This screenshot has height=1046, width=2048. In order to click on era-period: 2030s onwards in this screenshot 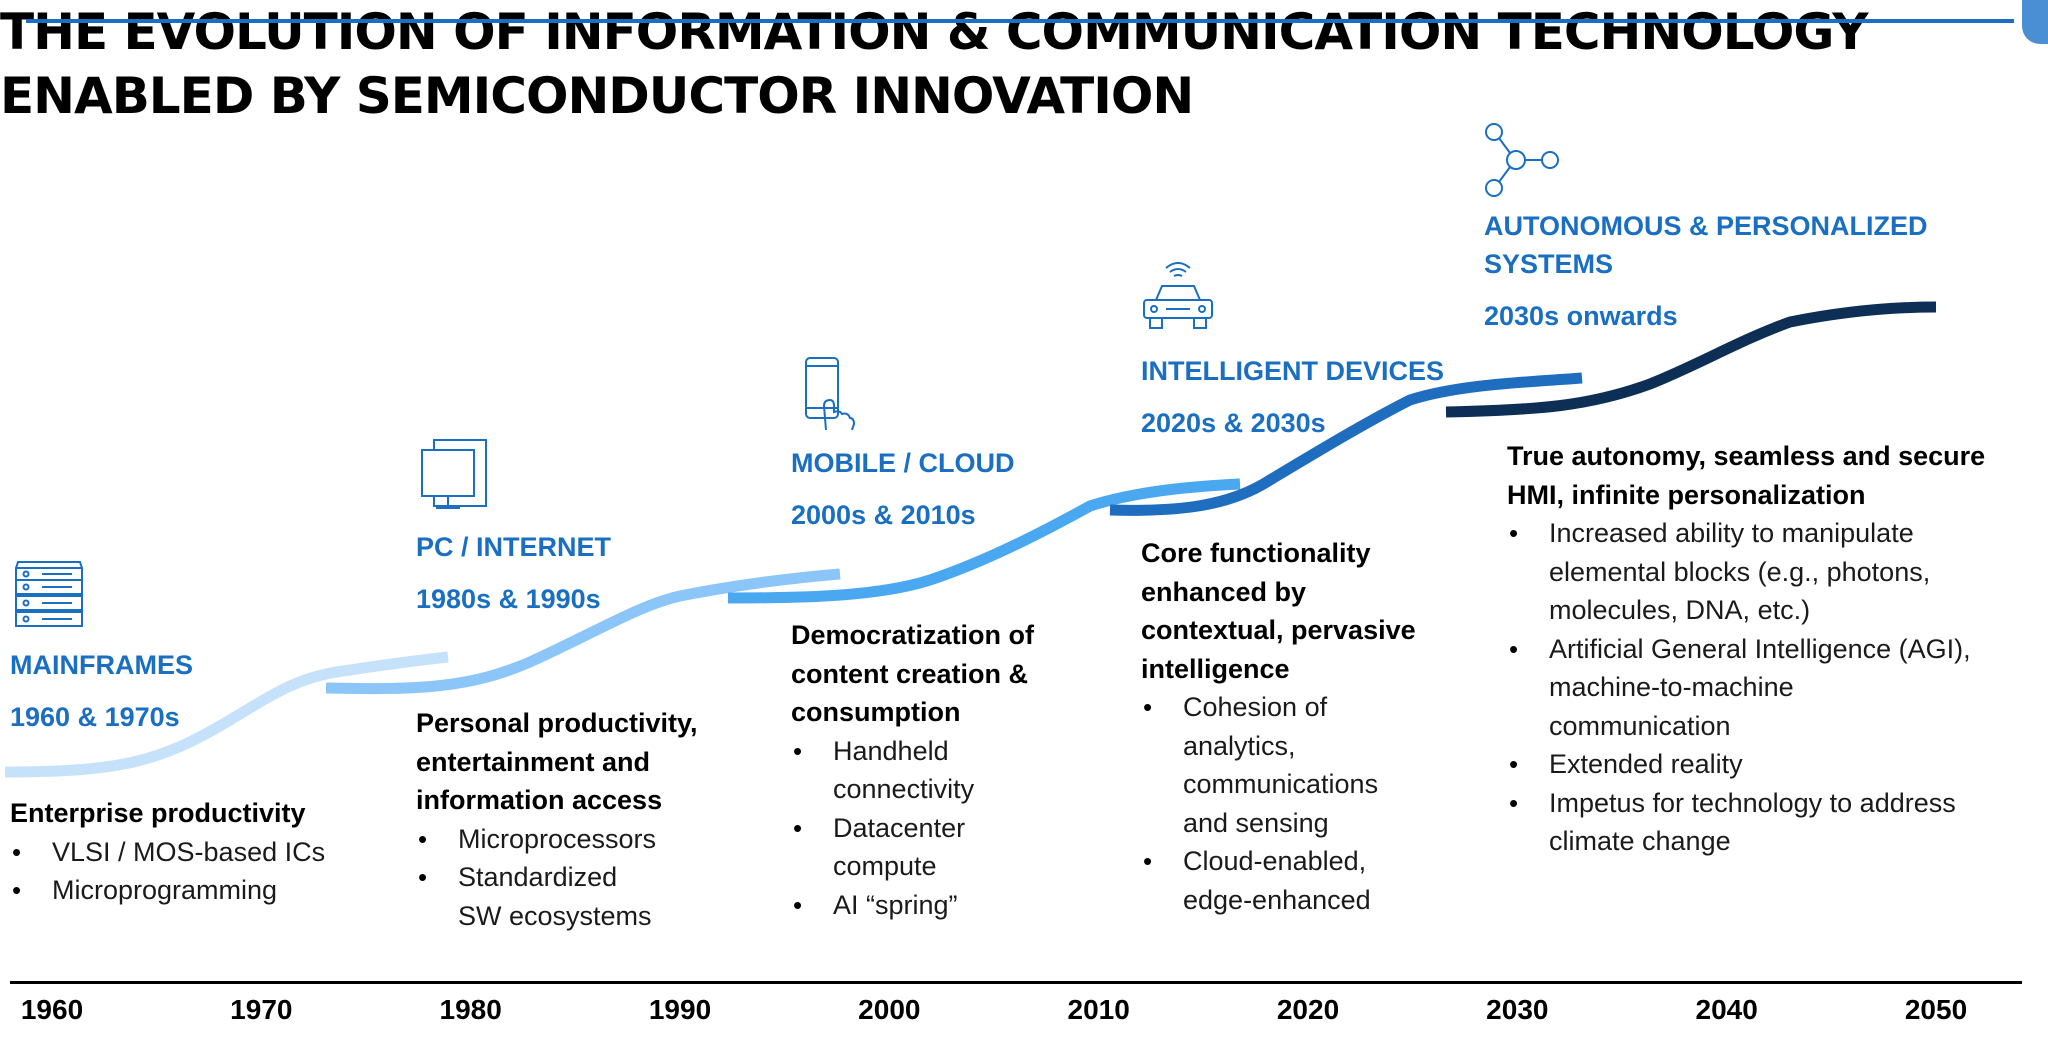, I will do `click(1581, 316)`.